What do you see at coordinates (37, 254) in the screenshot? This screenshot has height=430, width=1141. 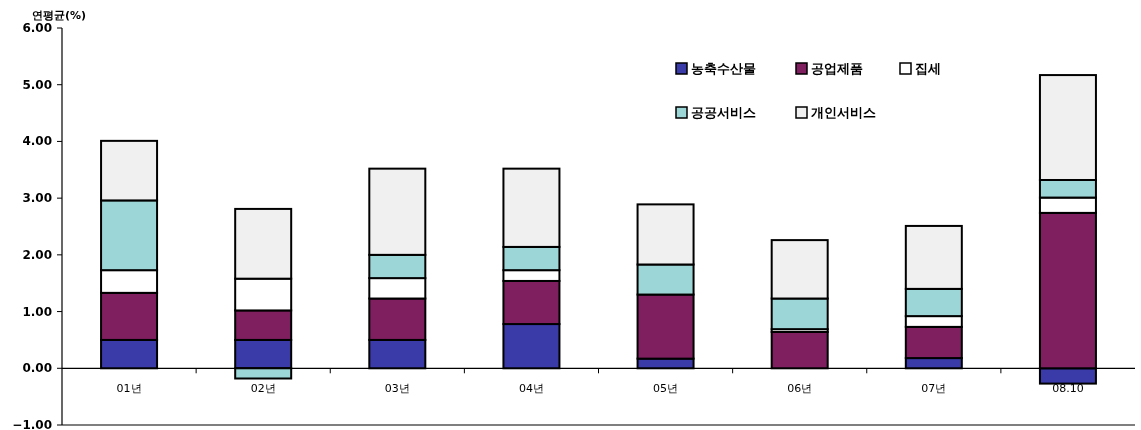 I see `y-tick-label: 2.00` at bounding box center [37, 254].